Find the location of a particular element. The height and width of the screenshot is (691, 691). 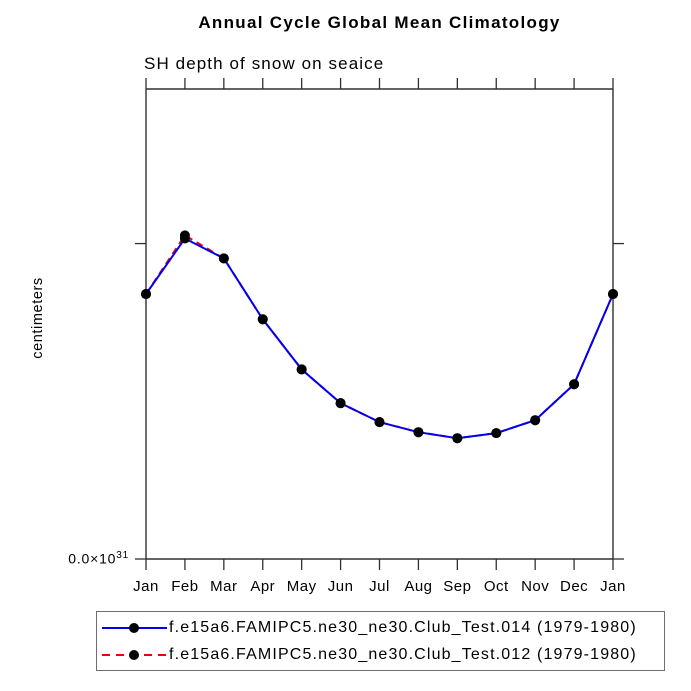

x-tick-label: Jul is located at coordinates (379, 586).